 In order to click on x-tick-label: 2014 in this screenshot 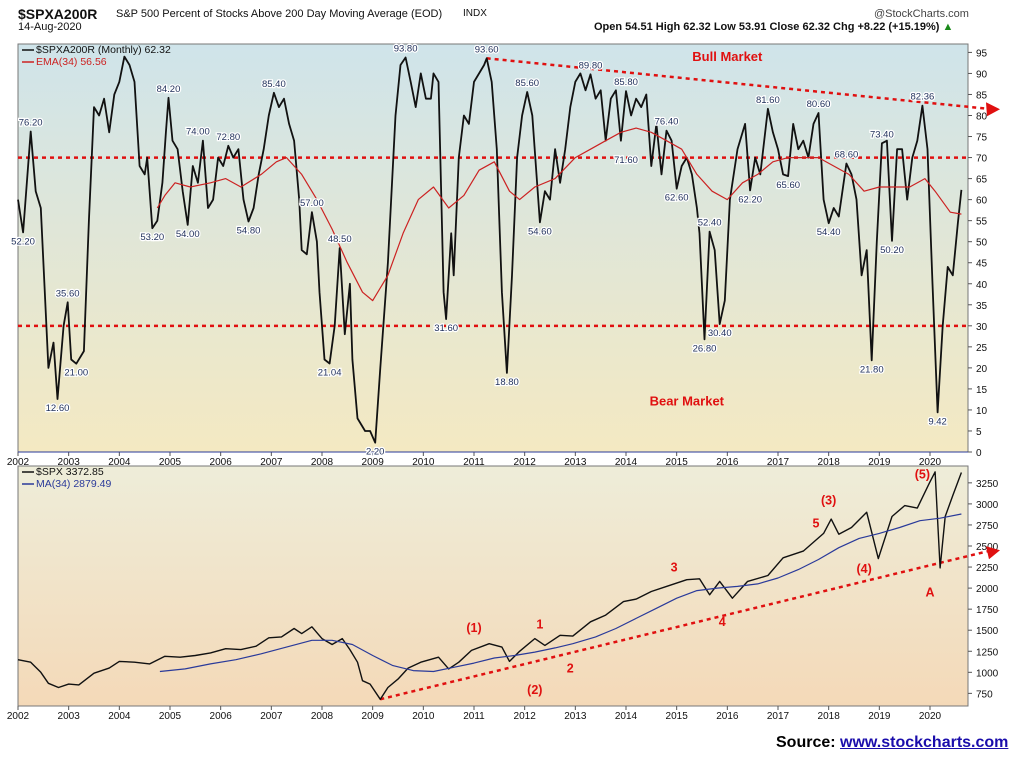, I will do `click(626, 716)`.